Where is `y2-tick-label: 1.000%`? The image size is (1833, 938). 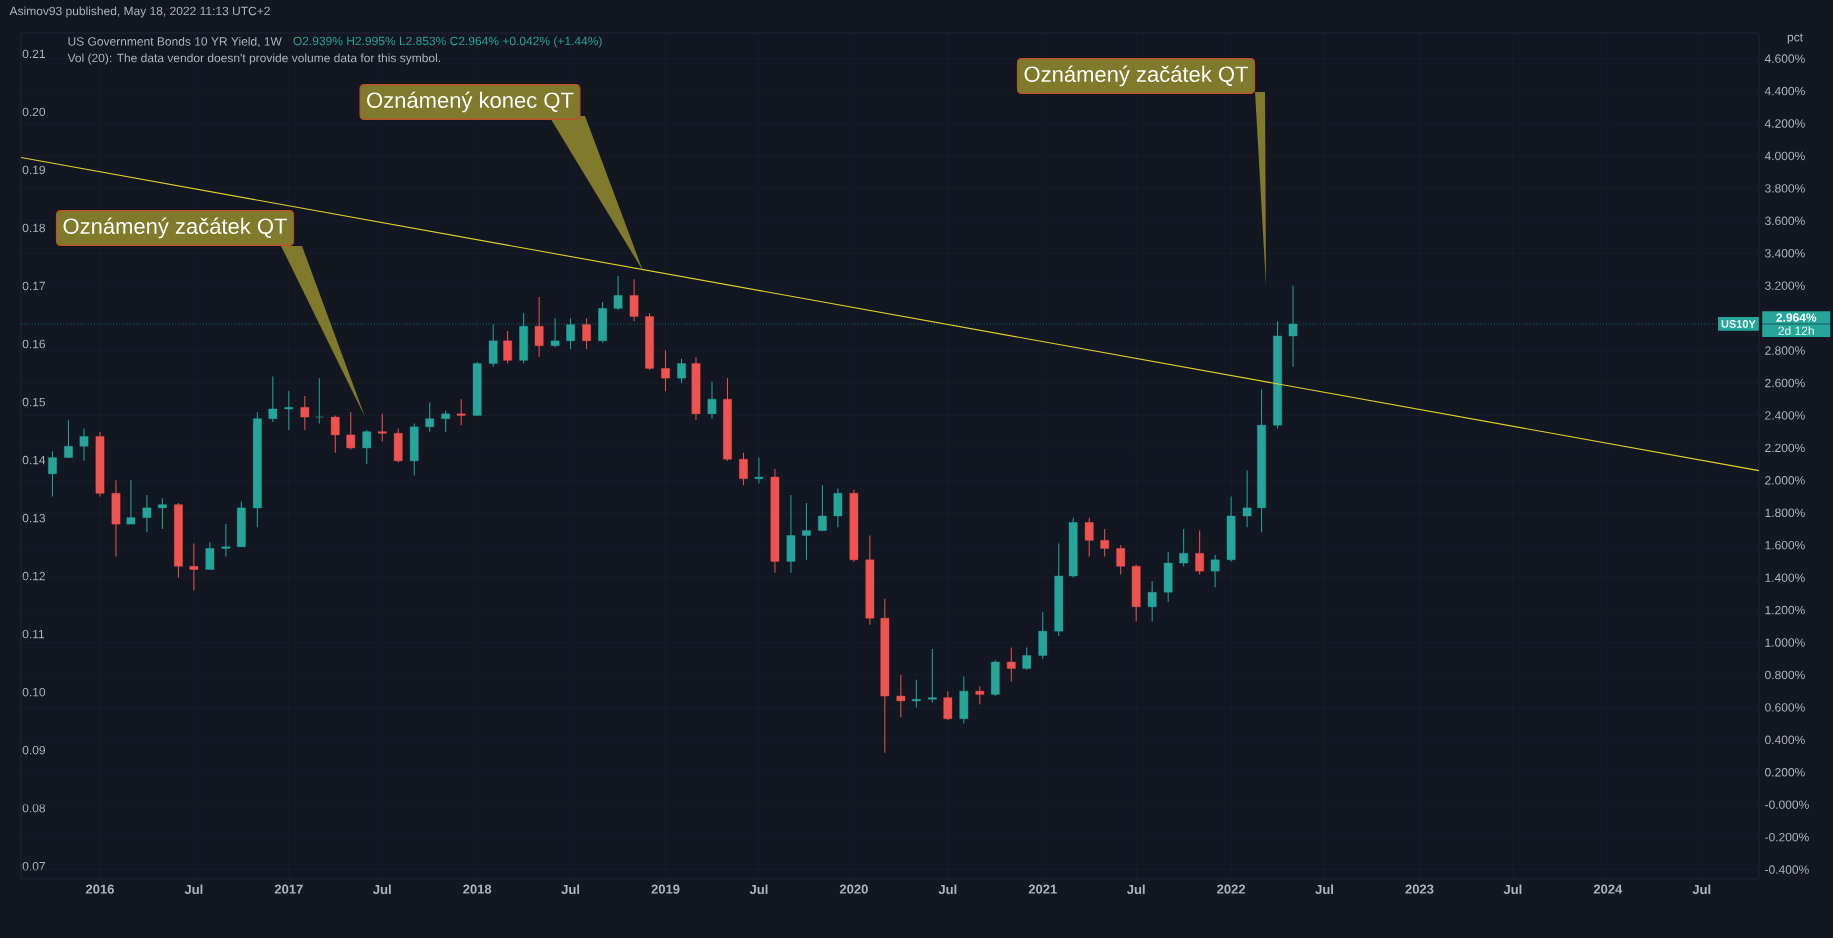 y2-tick-label: 1.000% is located at coordinates (1785, 642).